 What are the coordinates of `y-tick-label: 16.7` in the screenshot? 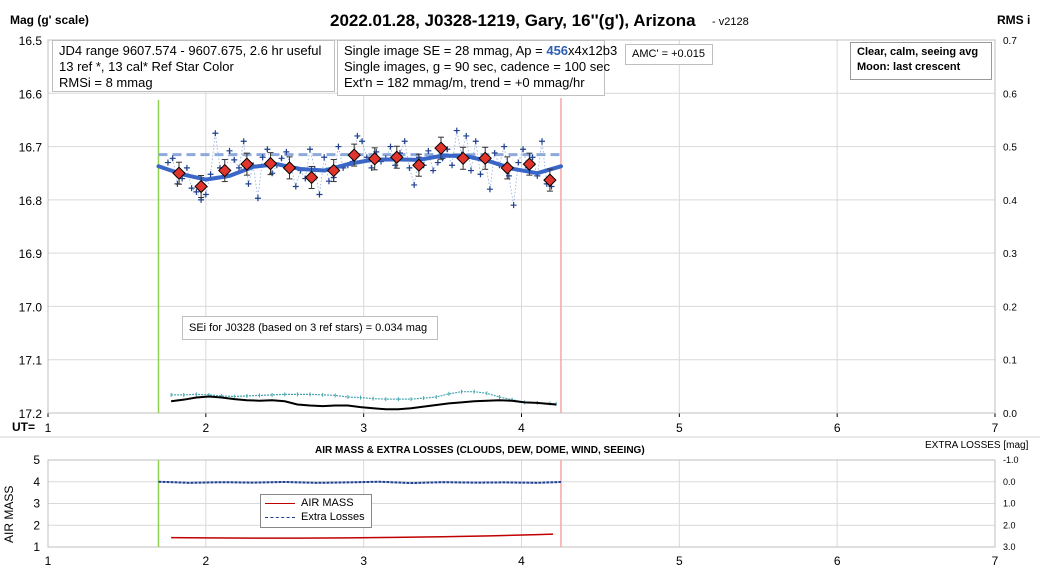 It's located at (31, 148).